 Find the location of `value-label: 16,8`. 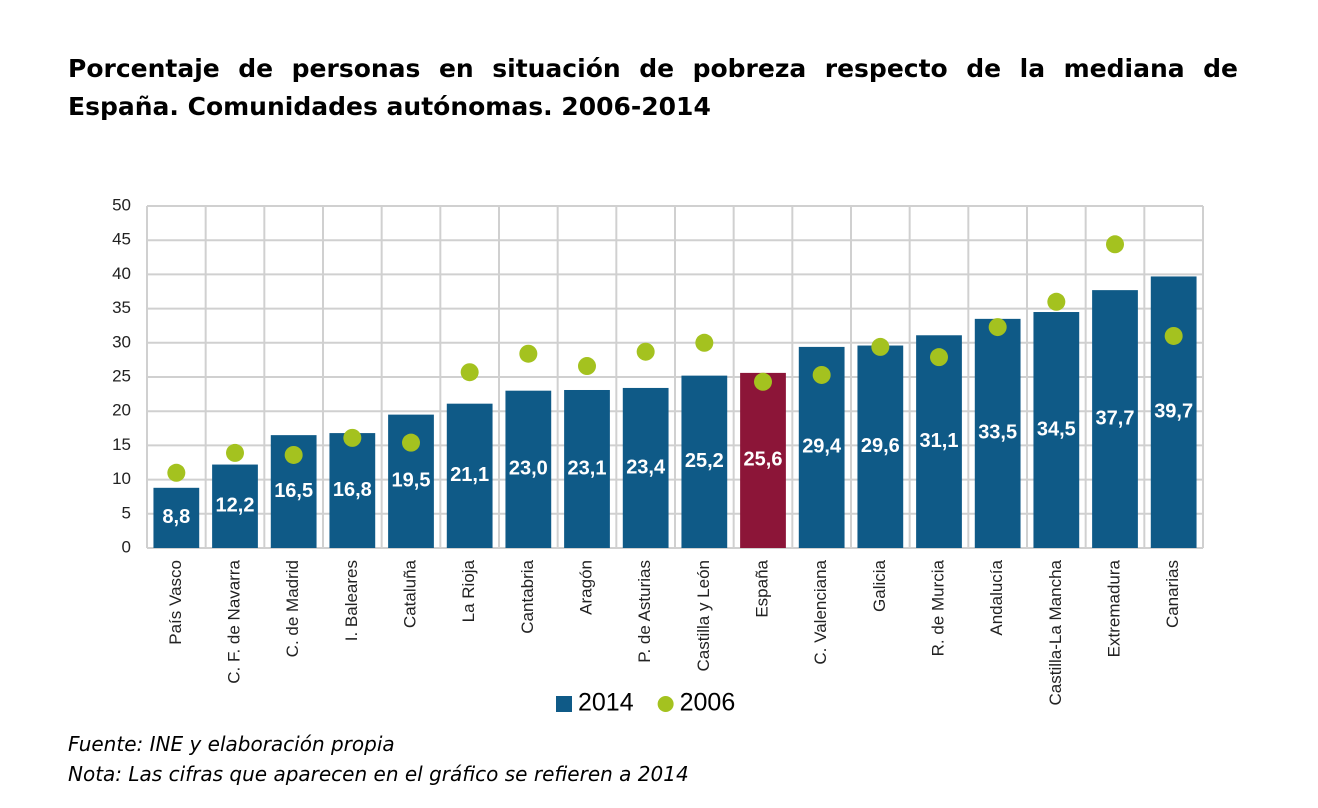

value-label: 16,8 is located at coordinates (352, 490).